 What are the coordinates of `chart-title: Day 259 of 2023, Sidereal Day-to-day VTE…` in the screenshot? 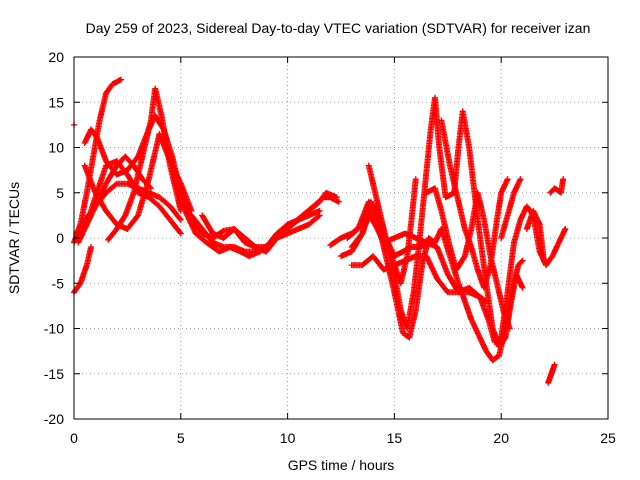 It's located at (338, 28).